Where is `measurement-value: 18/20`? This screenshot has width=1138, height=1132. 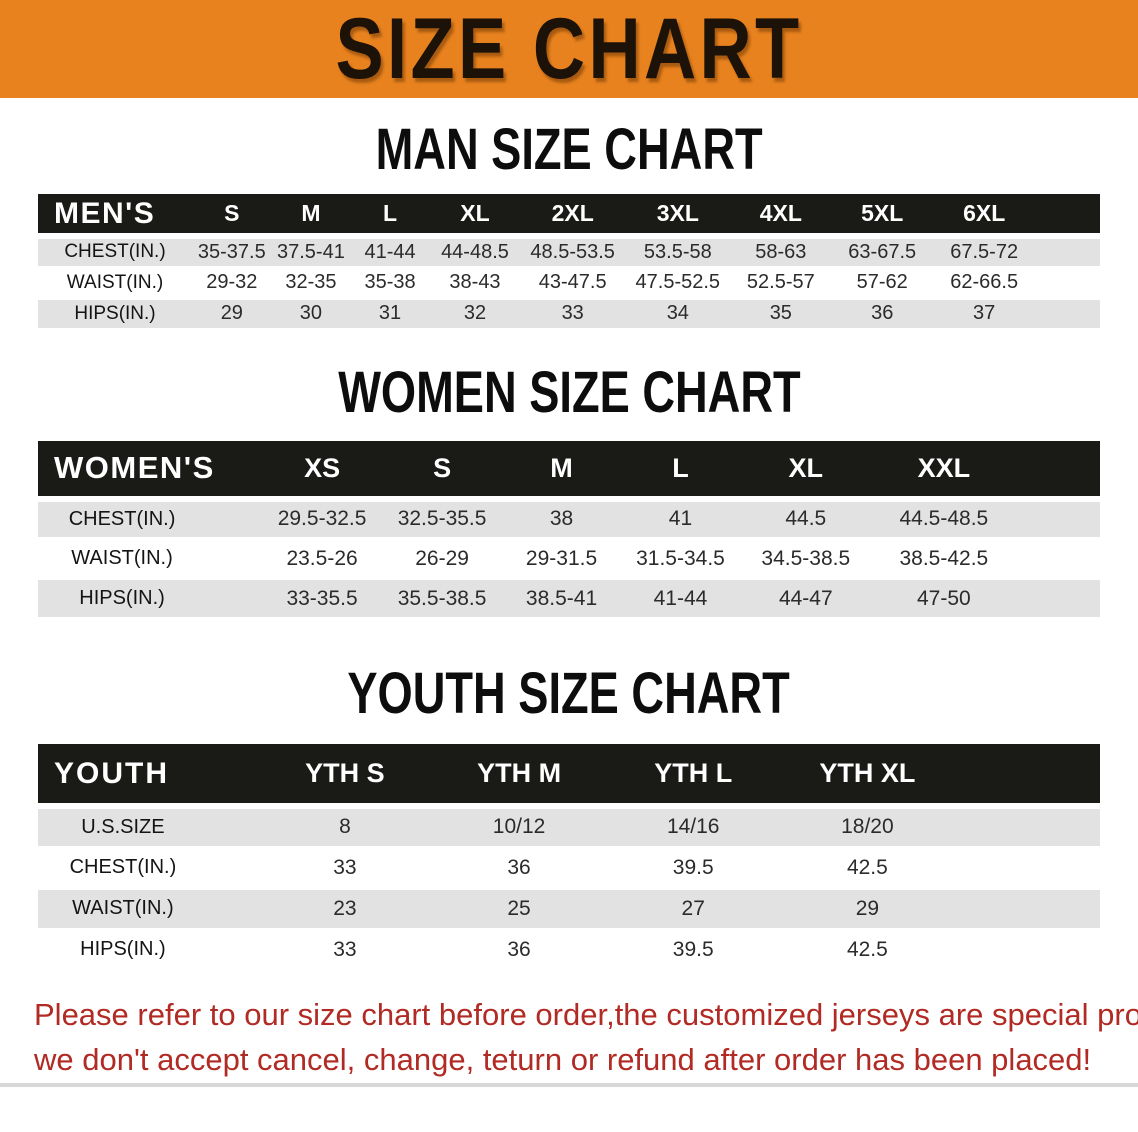
measurement-value: 18/20 is located at coordinates (867, 827).